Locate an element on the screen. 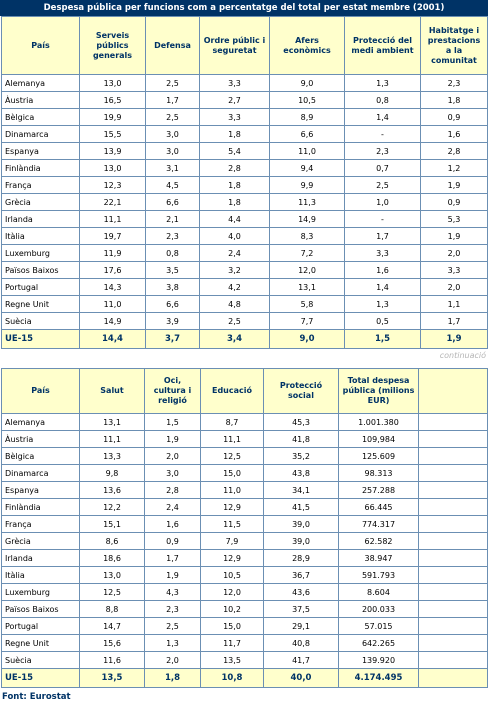  table-row: França 12,3 4,5 1,8 9,9 2,5 1,9 is located at coordinates (244, 185).